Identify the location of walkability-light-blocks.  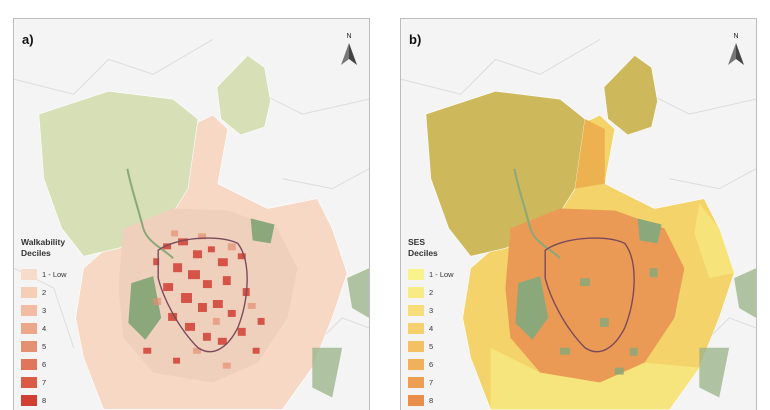
(204, 299).